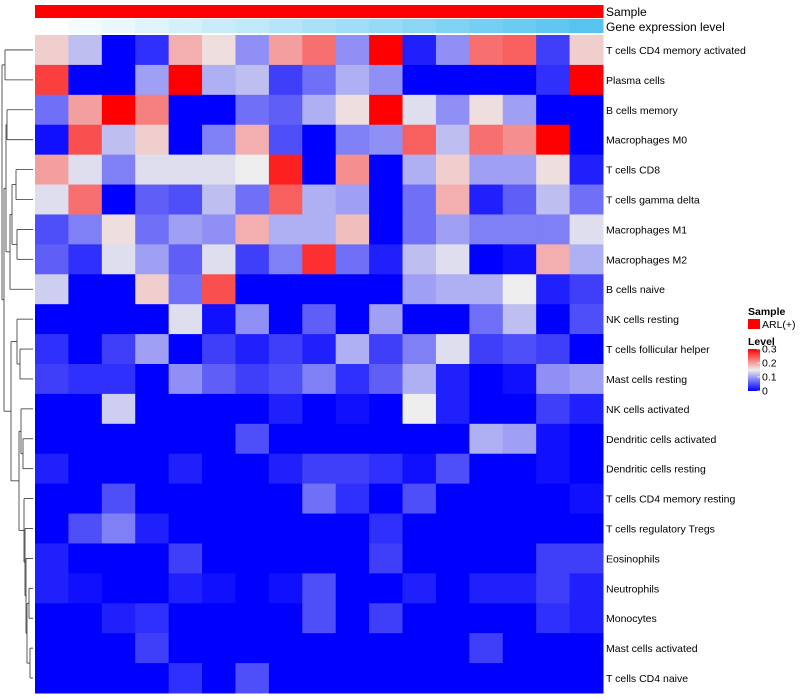 The width and height of the screenshot is (800, 700). Describe the element at coordinates (252, 26) in the screenshot. I see `gene-expression-annotation-cell` at that location.